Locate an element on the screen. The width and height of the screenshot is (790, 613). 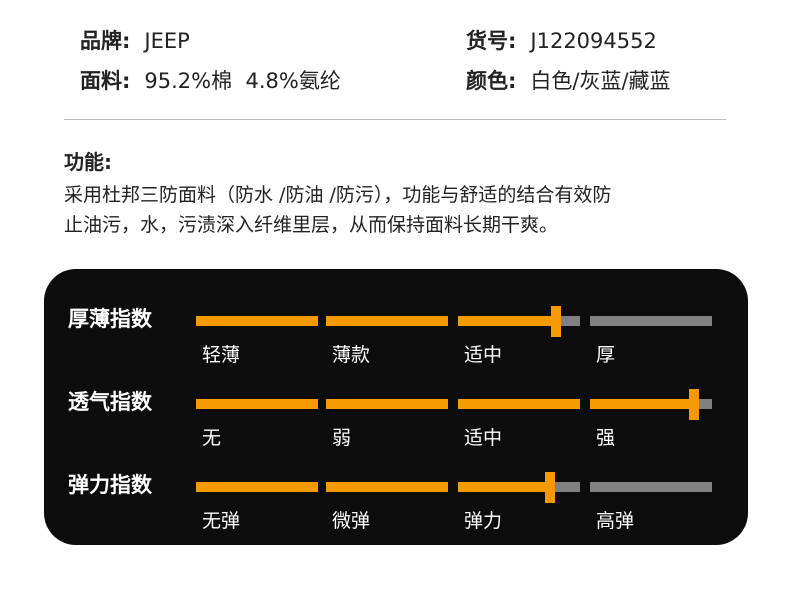
index-level-label: 弱 is located at coordinates (342, 438).